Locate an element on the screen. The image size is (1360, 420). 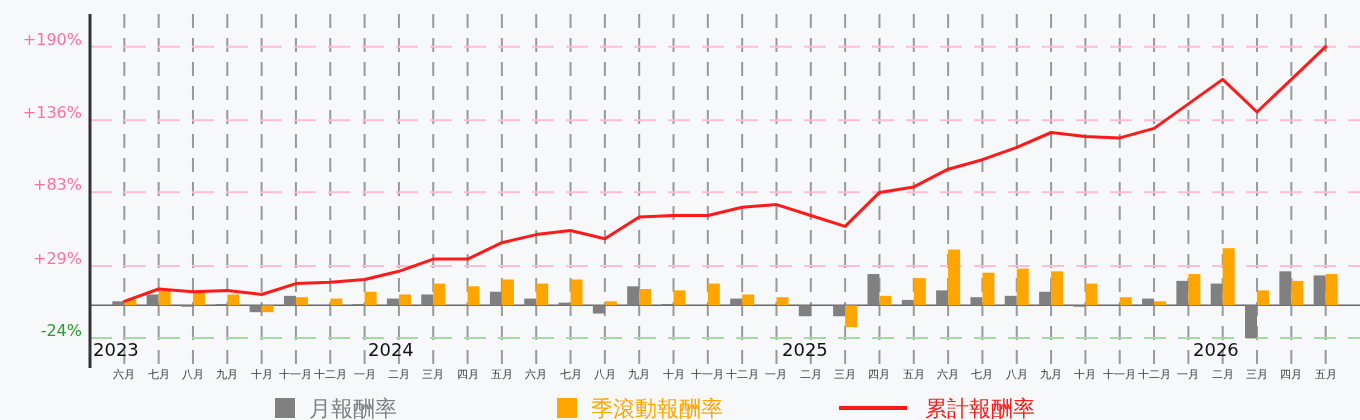
y-tick-label: -24% is located at coordinates (61, 331).